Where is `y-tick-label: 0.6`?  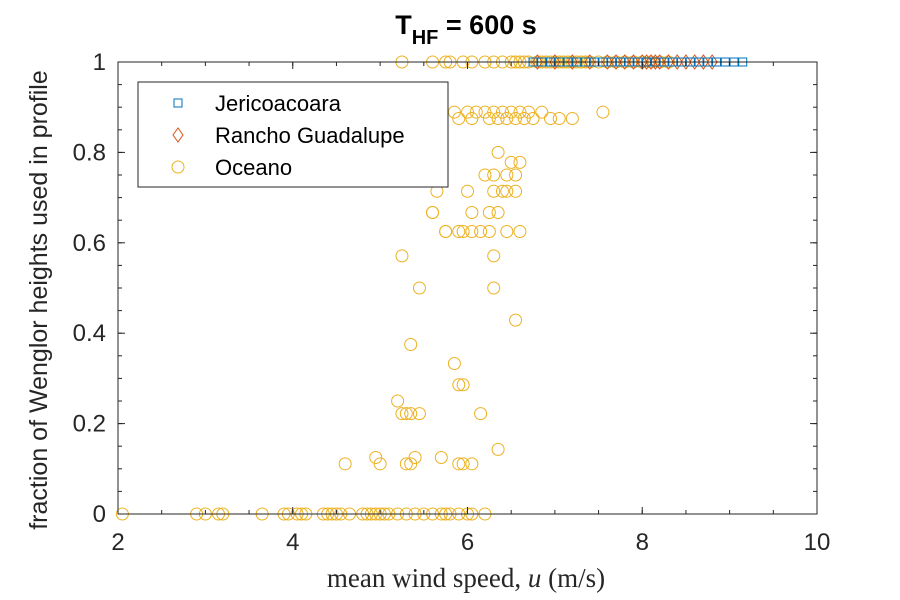 y-tick-label: 0.6 is located at coordinates (89, 243).